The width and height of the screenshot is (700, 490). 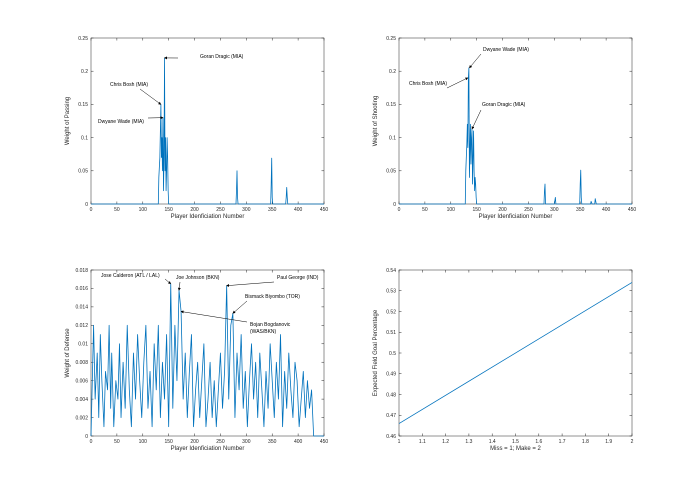 I want to click on chart-1-ytick-label: 0.15, so click(x=83, y=105).